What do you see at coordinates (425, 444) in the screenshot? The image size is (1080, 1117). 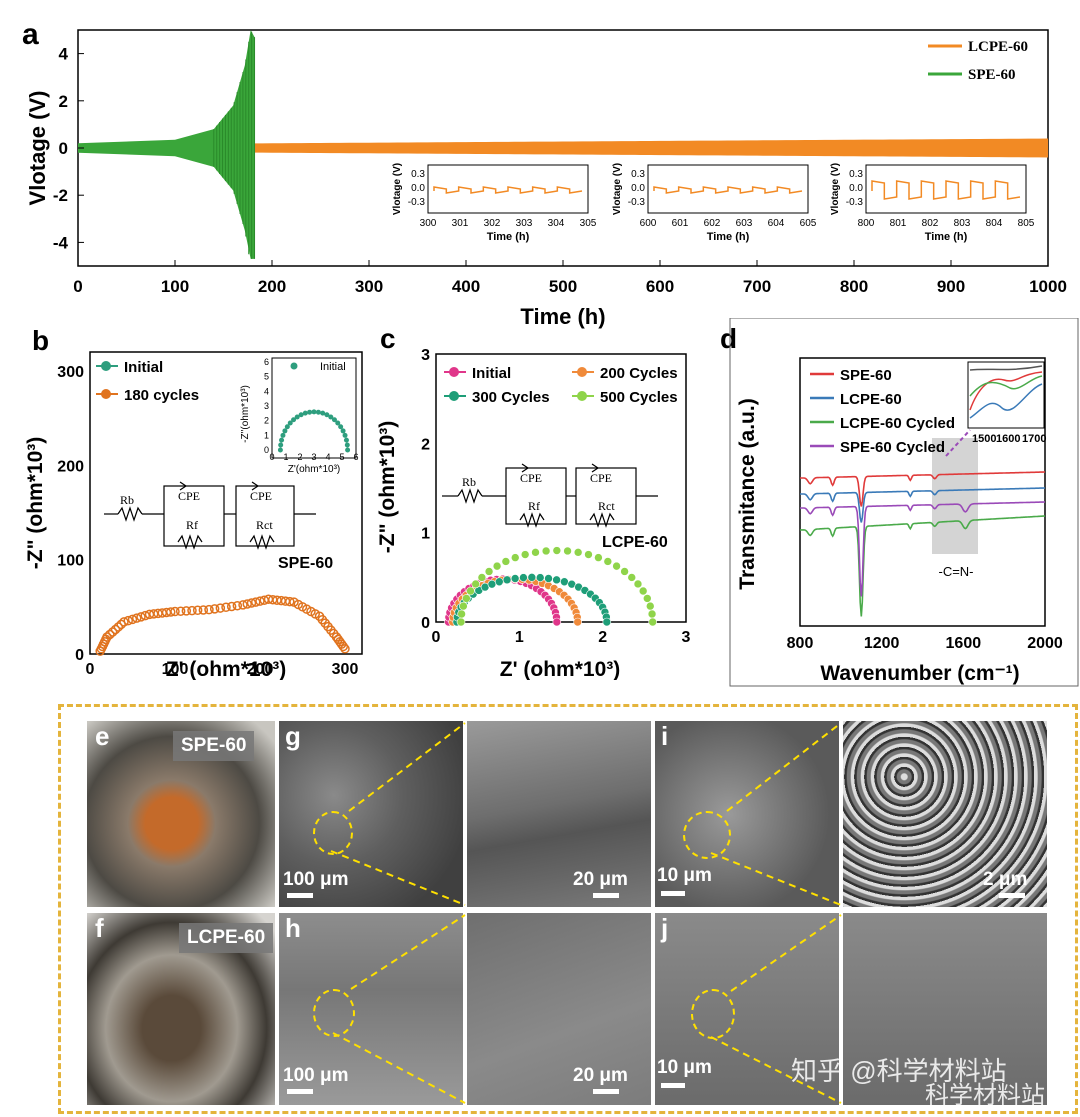 I see `c-ytick-label: 2` at bounding box center [425, 444].